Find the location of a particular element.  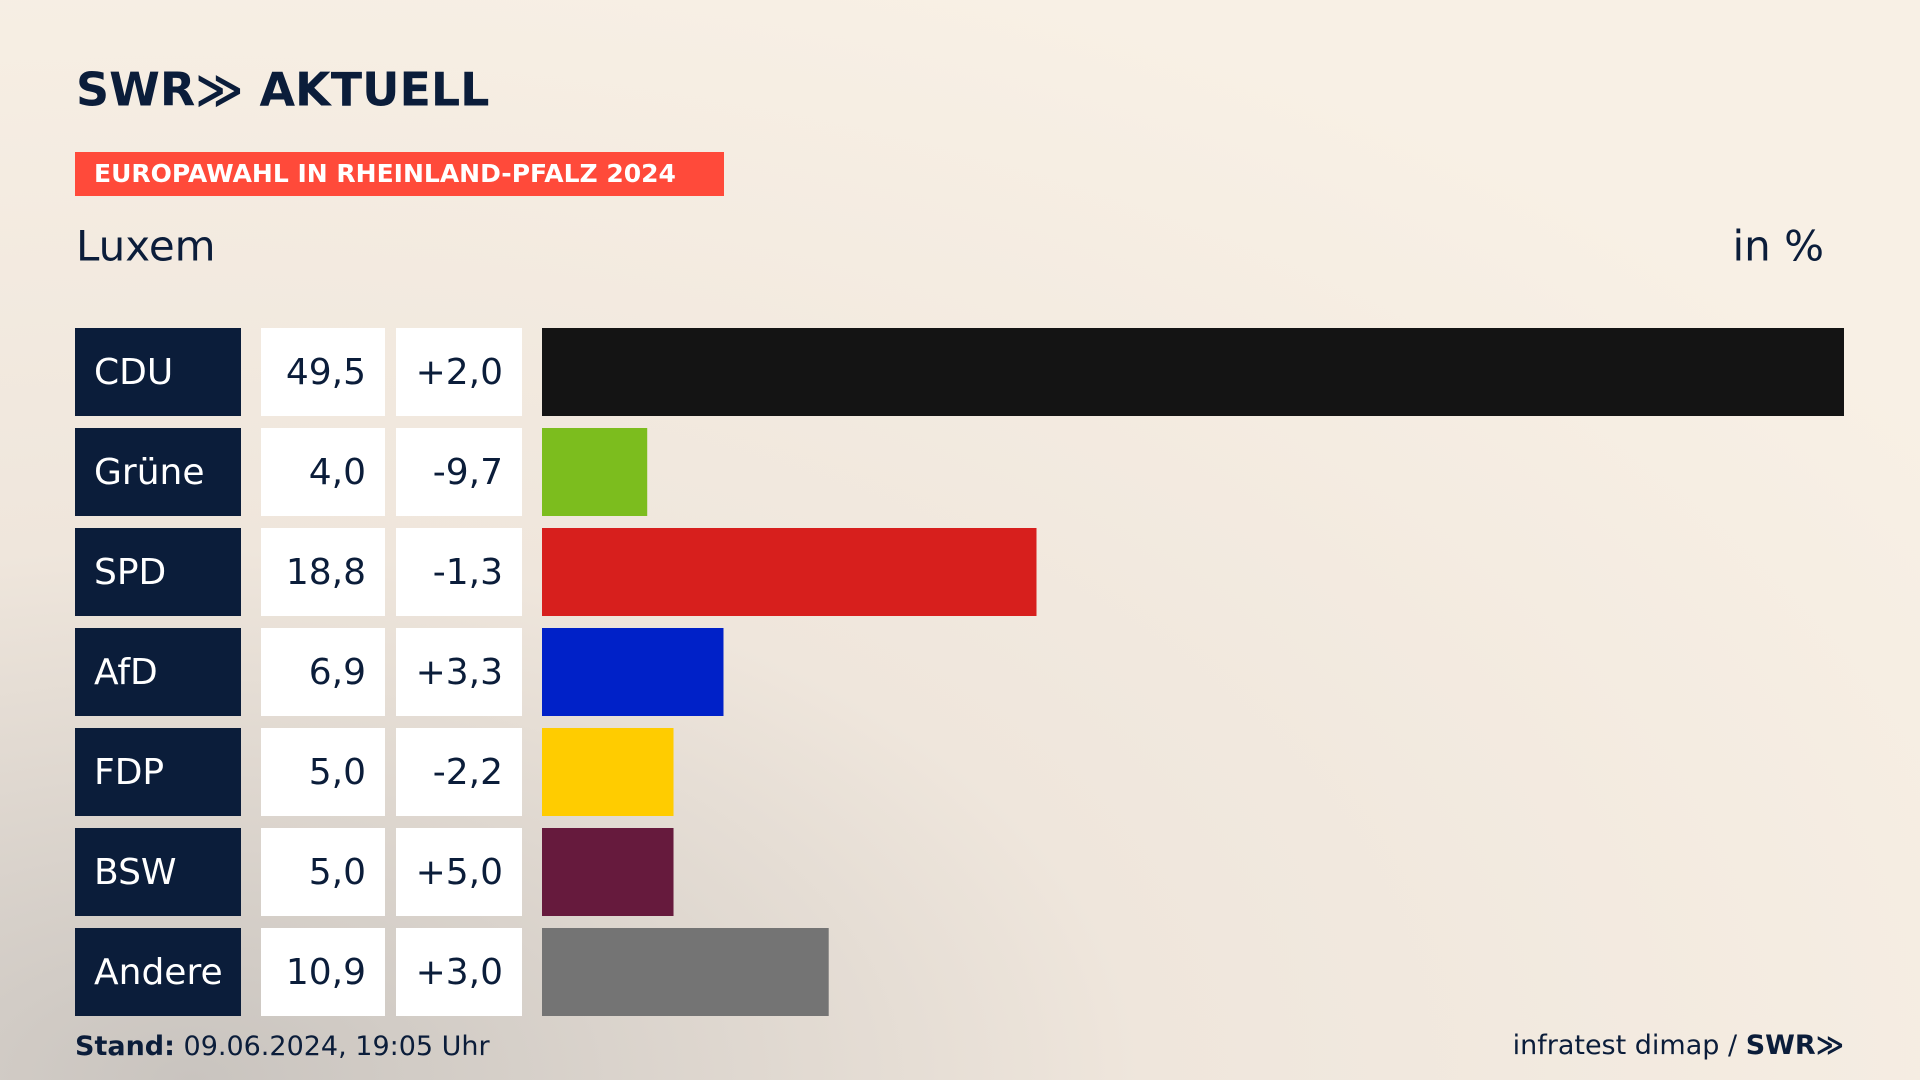

source: infratest dimap / SWR≫ is located at coordinates (1678, 1045).